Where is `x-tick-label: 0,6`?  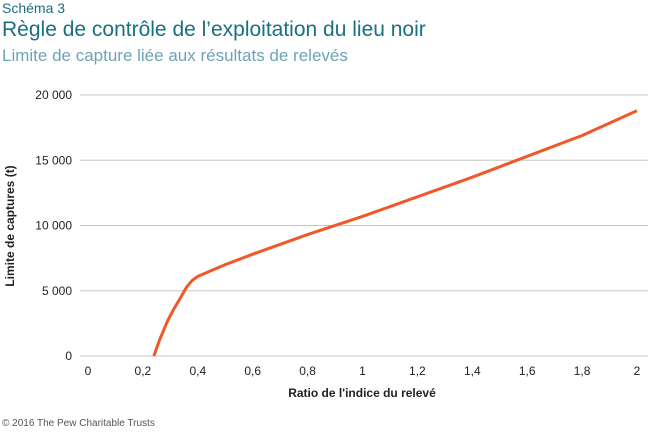 x-tick-label: 0,6 is located at coordinates (252, 371).